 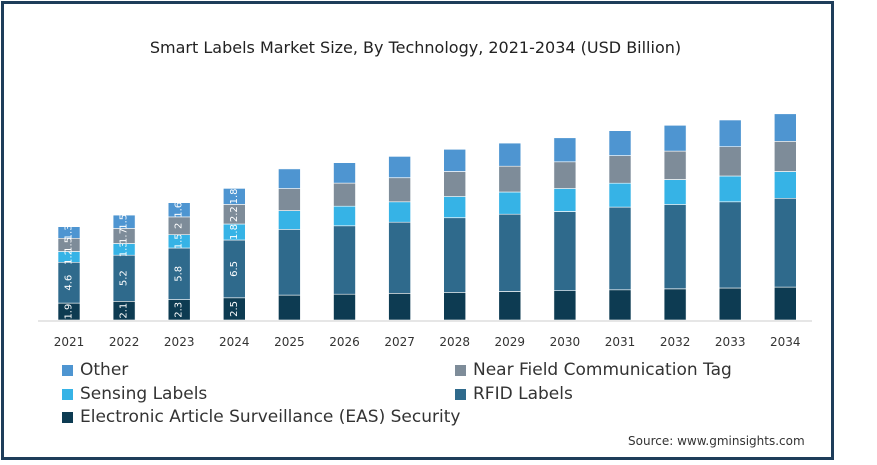 What do you see at coordinates (234, 269) in the screenshot?
I see `data-label: 6.5` at bounding box center [234, 269].